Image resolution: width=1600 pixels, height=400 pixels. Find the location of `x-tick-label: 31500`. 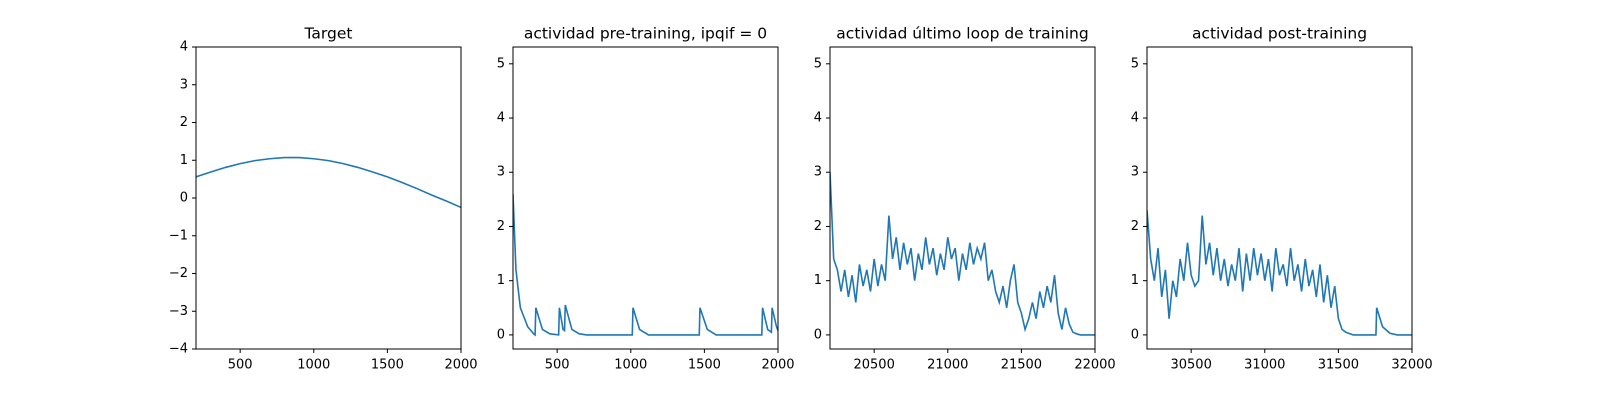

x-tick-label: 31500 is located at coordinates (1338, 365).